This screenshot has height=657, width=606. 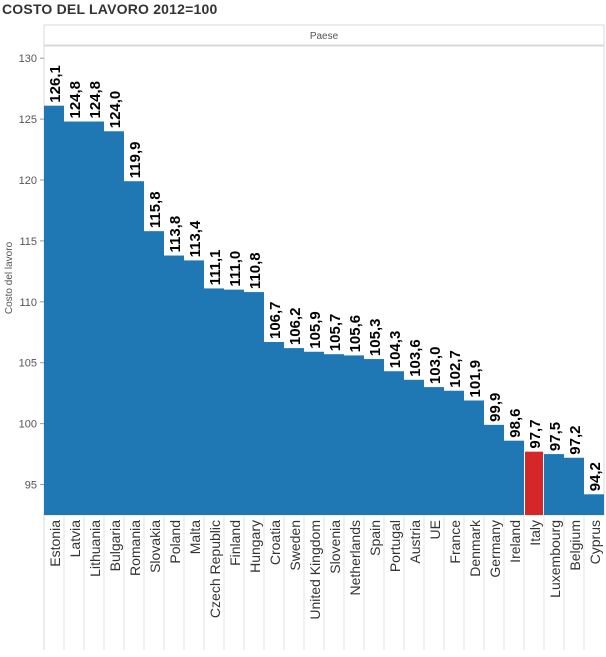 I want to click on x-tick-label: Austria, so click(x=415, y=542).